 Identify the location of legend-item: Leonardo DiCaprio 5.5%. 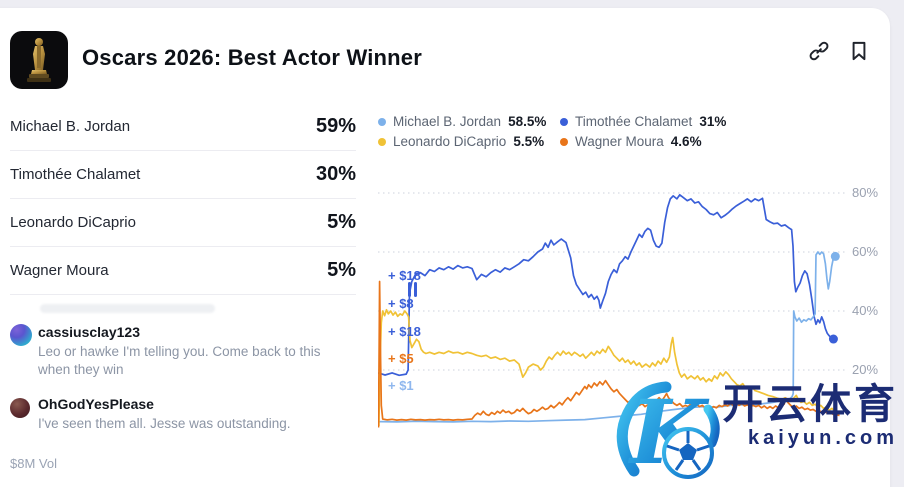
(469, 141).